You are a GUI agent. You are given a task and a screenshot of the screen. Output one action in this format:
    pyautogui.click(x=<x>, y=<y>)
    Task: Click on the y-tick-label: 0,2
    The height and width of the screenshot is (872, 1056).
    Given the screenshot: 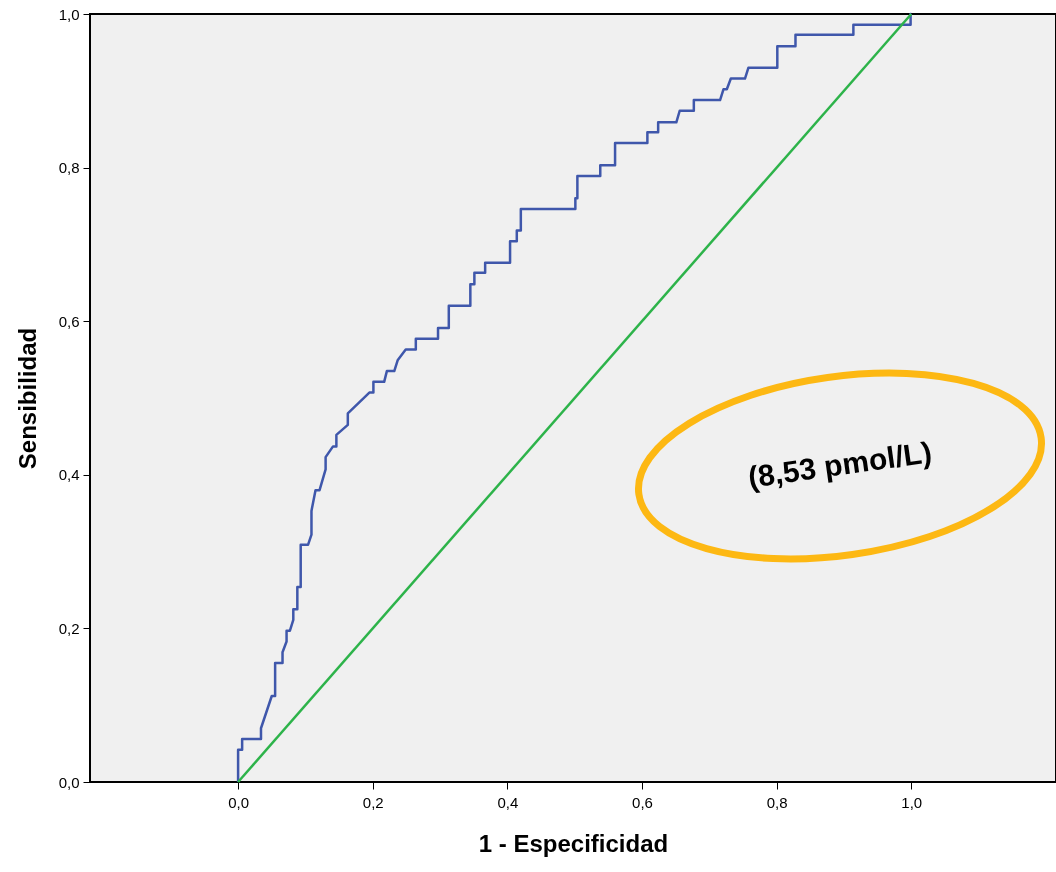 What is the action you would take?
    pyautogui.click(x=69, y=628)
    